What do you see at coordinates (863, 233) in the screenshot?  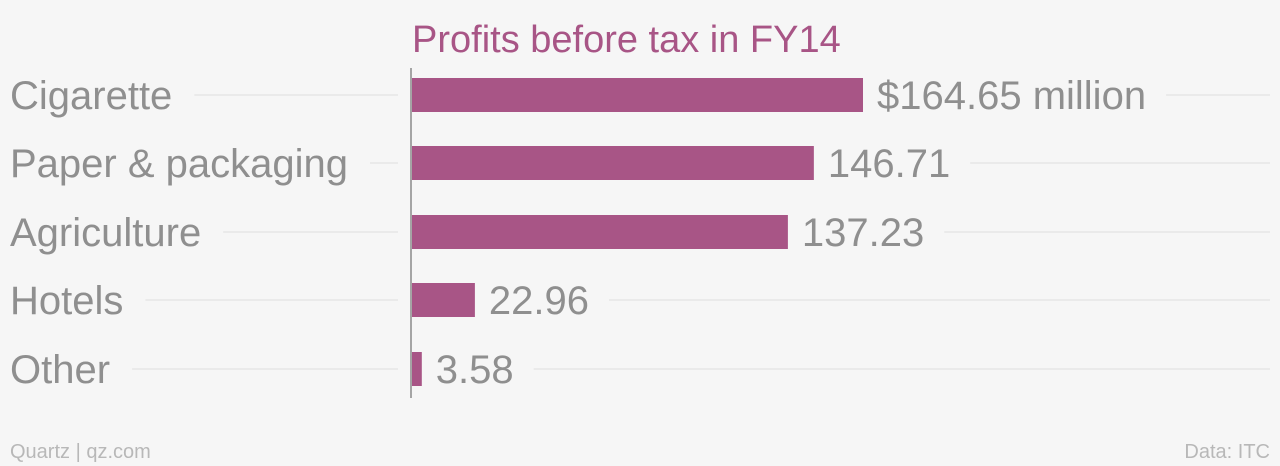 I see `value-label: 137.23` at bounding box center [863, 233].